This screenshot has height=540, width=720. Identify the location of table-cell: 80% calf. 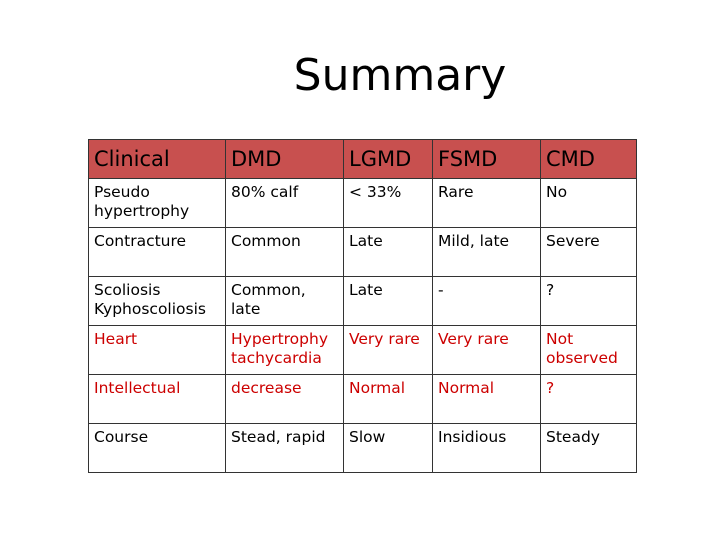
(284, 203).